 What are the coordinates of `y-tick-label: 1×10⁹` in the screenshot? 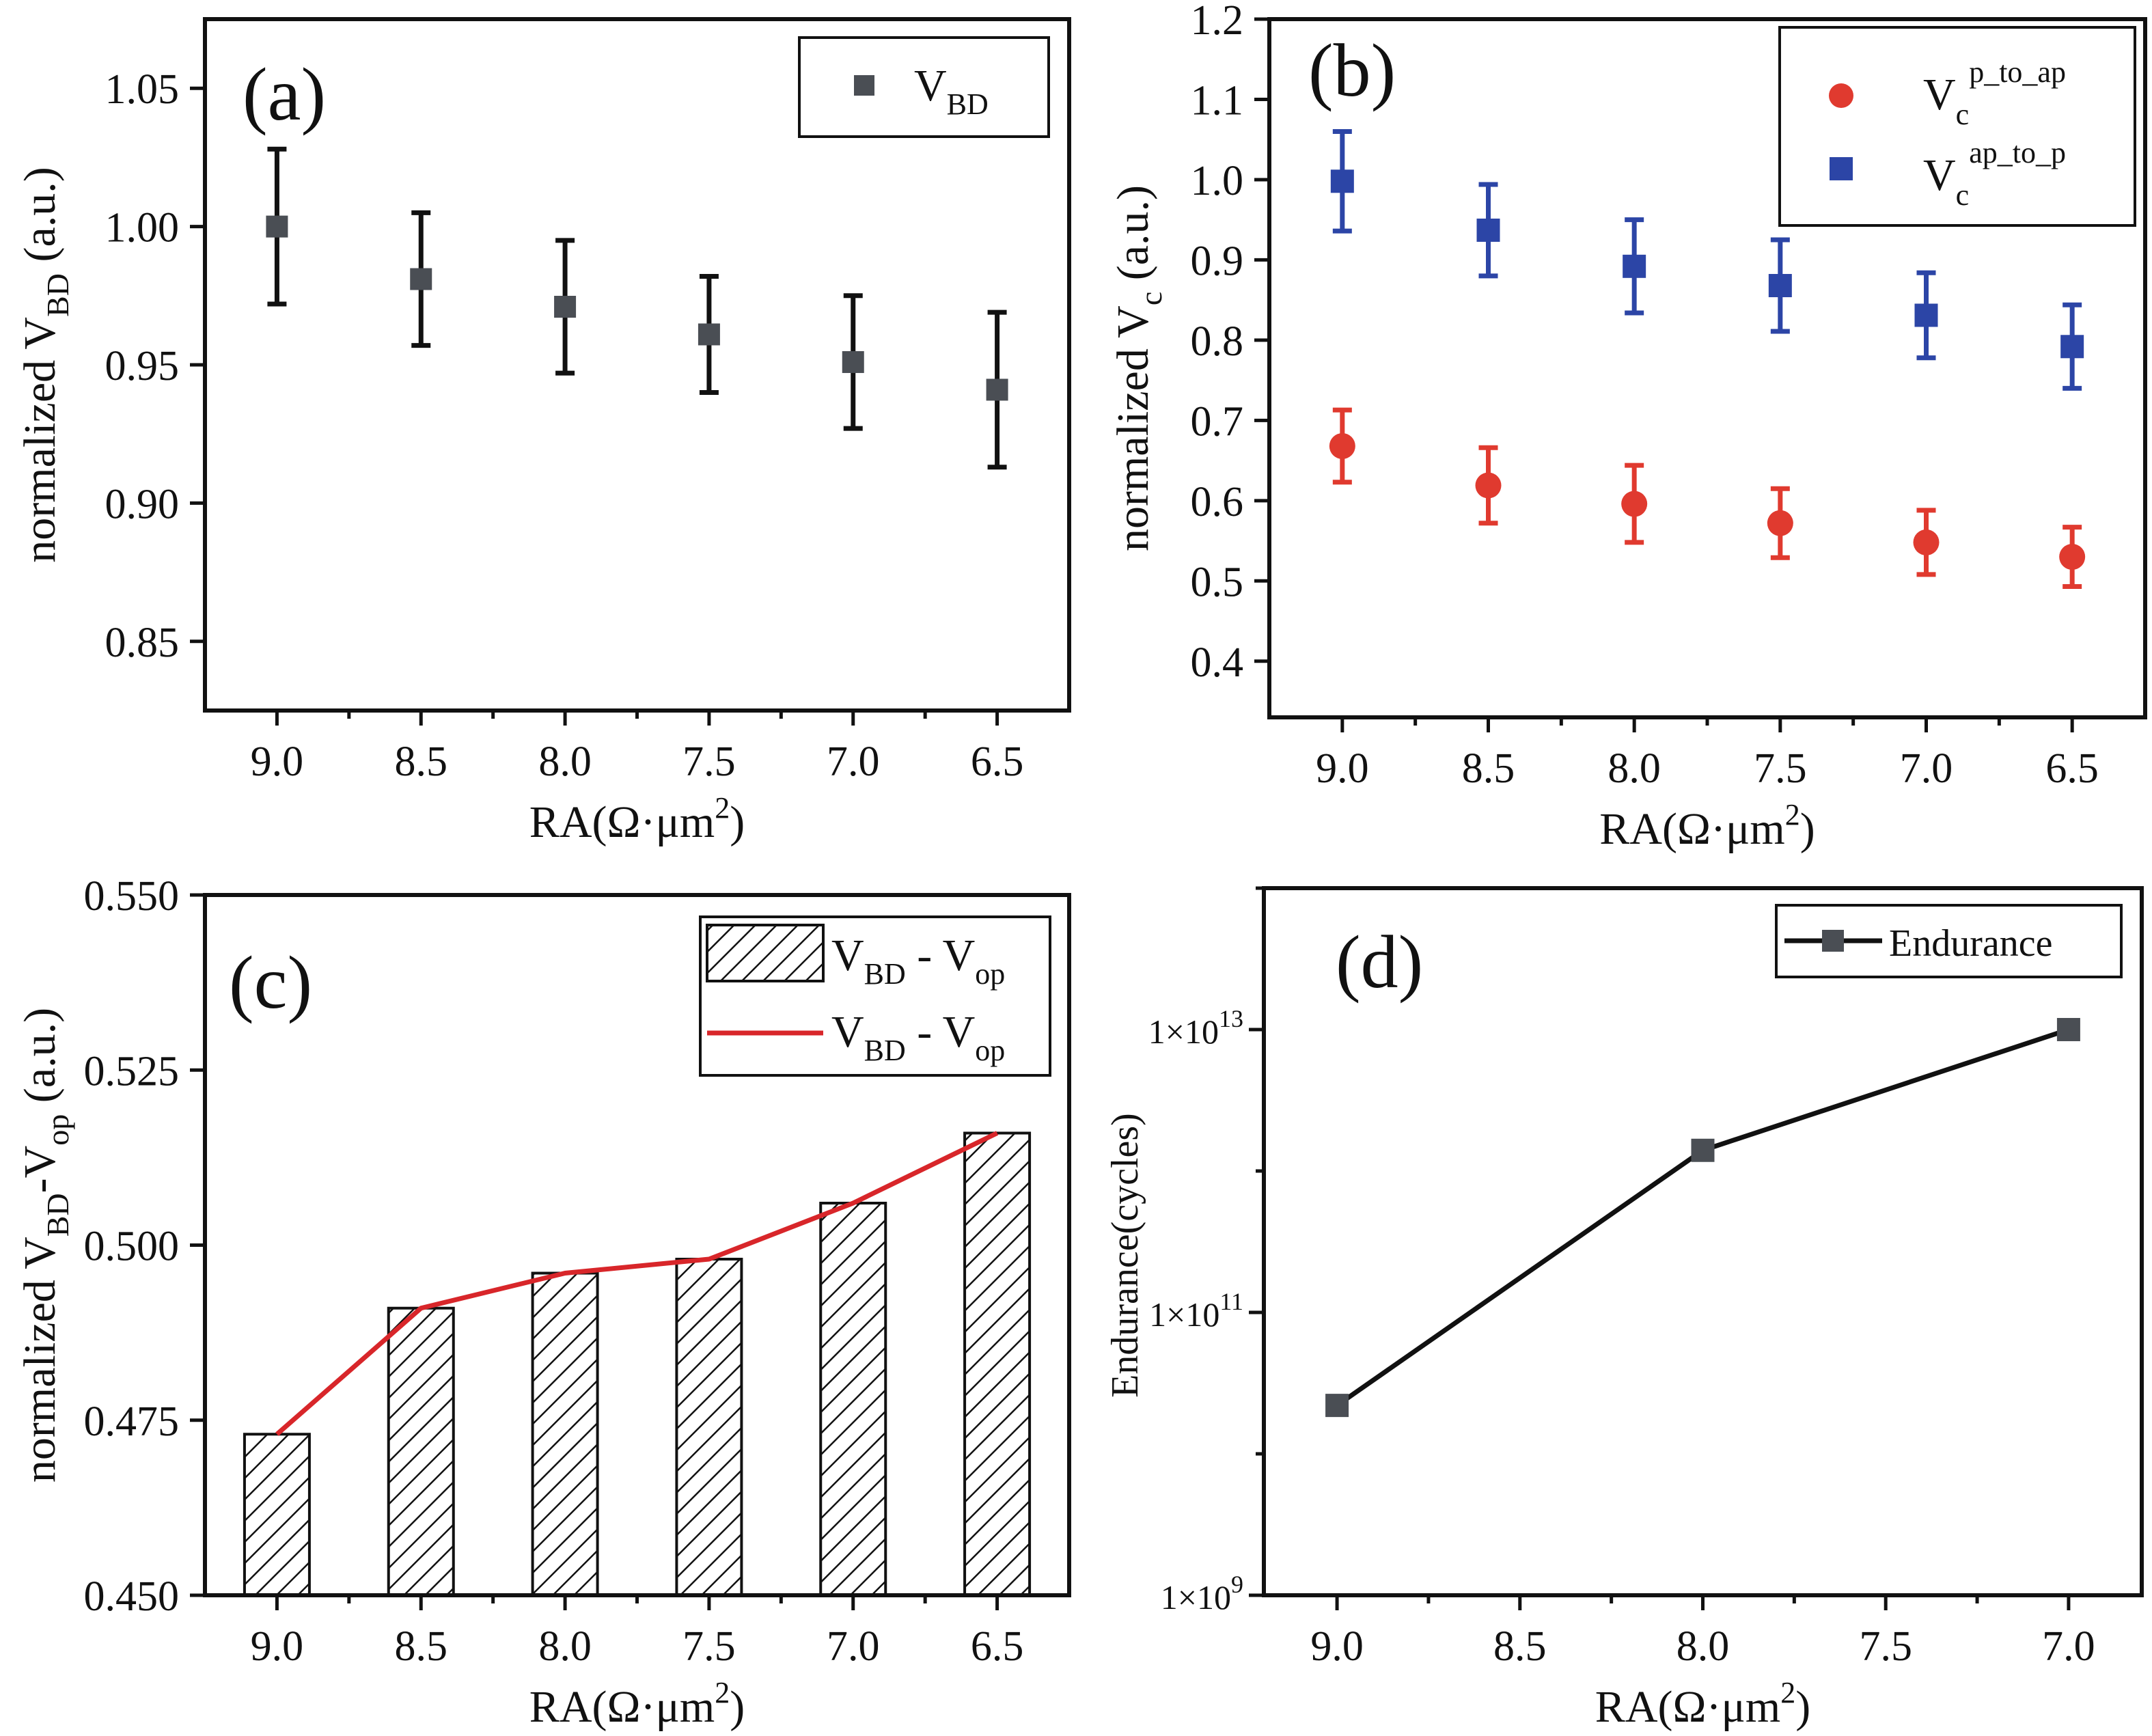 It's located at (1202, 1593).